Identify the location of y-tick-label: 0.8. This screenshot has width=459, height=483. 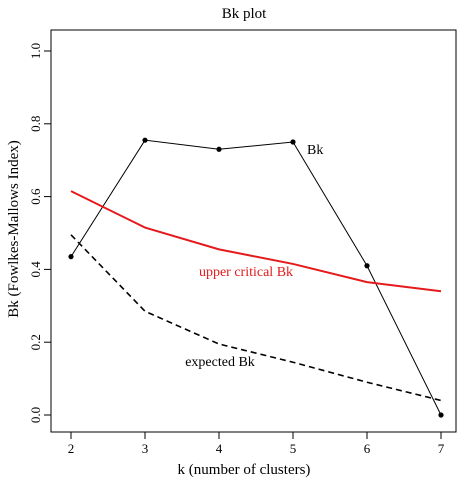
(35, 124).